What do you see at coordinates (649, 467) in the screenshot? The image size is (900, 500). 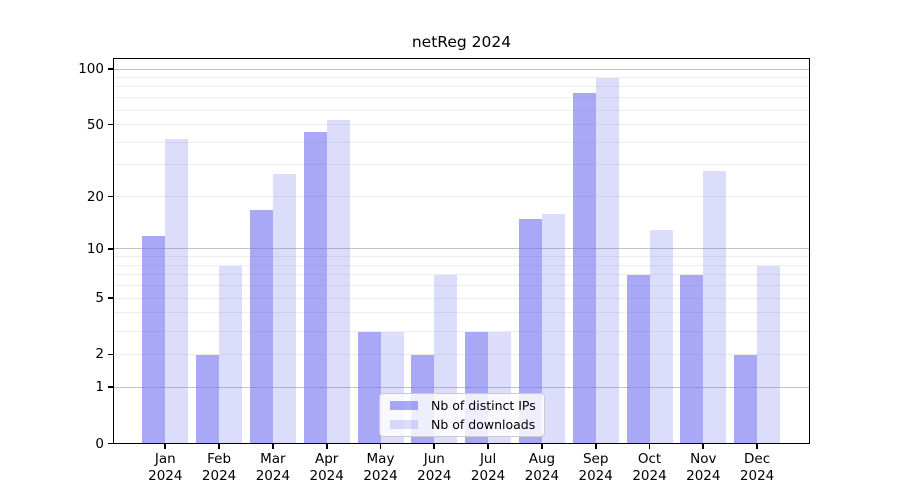 I see `x-tick-label-oct: Oct 2024` at bounding box center [649, 467].